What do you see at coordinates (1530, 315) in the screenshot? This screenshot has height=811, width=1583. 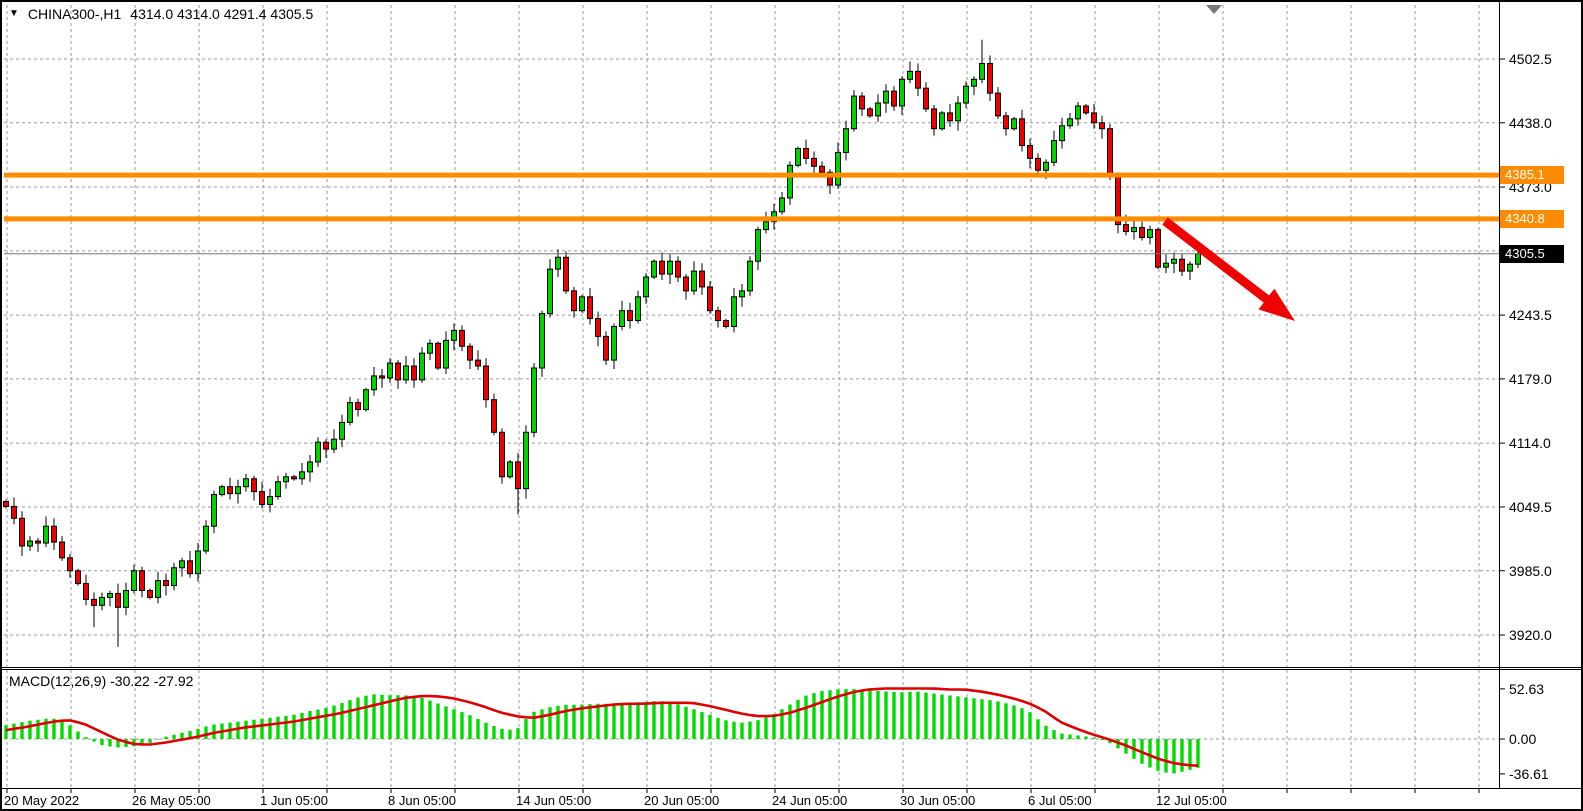 I see `price-axis-label: 4243.5` at bounding box center [1530, 315].